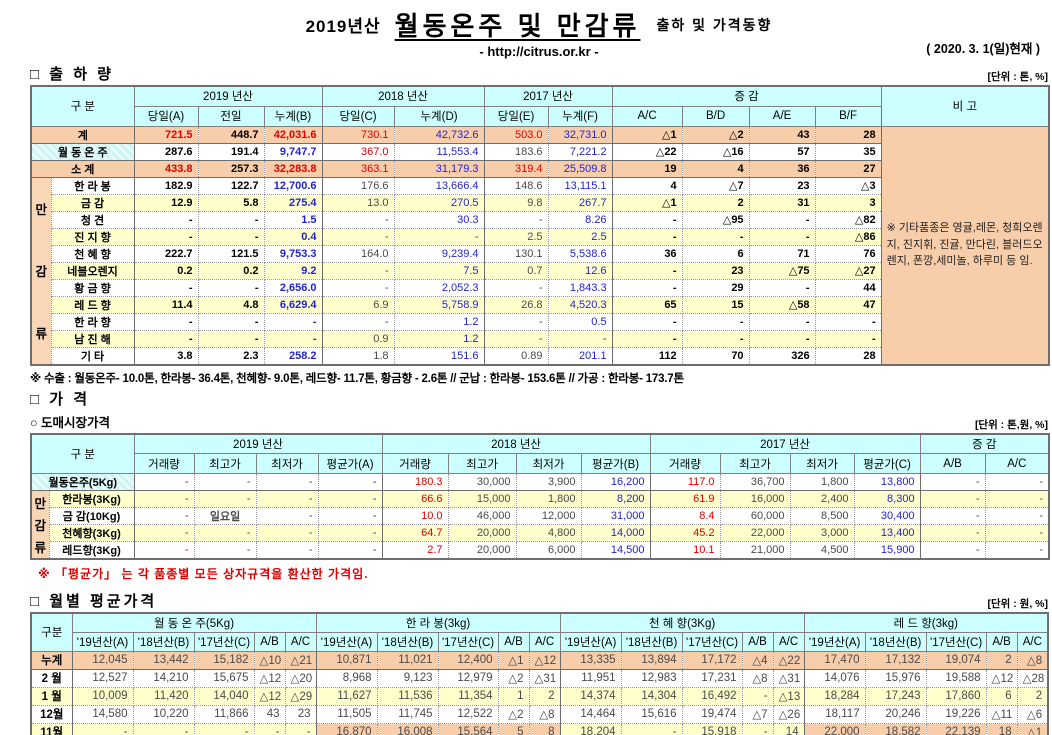 Image resolution: width=1052 pixels, height=735 pixels. What do you see at coordinates (647, 253) in the screenshot?
I see `cell: 36` at bounding box center [647, 253].